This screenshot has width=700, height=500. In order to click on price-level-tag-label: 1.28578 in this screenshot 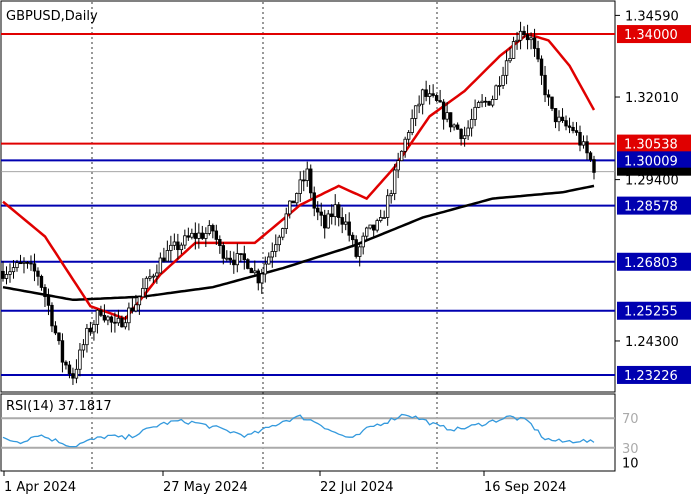, I will do `click(651, 207)`.